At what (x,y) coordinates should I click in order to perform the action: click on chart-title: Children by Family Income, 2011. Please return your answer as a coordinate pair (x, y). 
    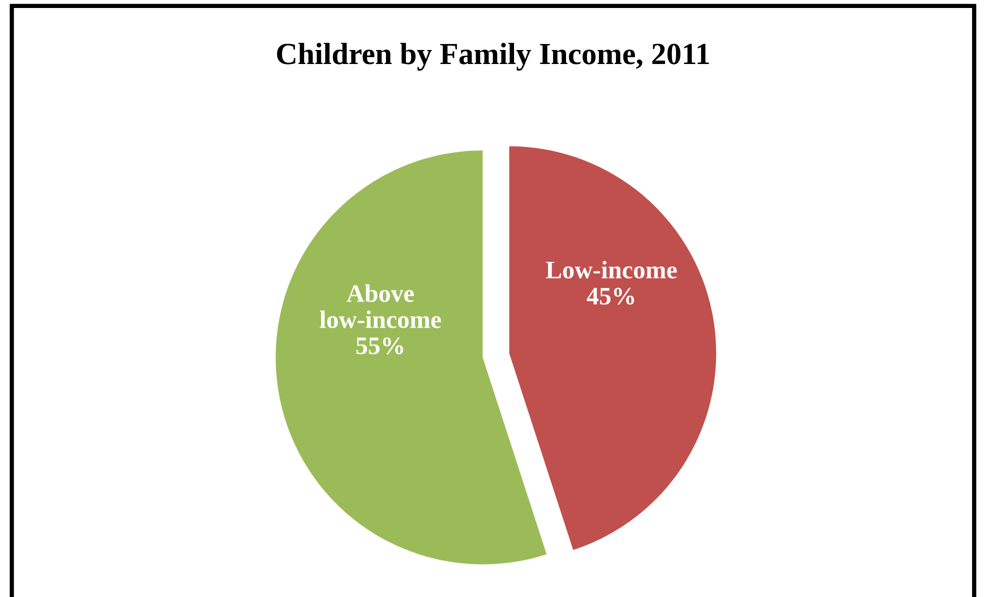
    Looking at the image, I should click on (493, 56).